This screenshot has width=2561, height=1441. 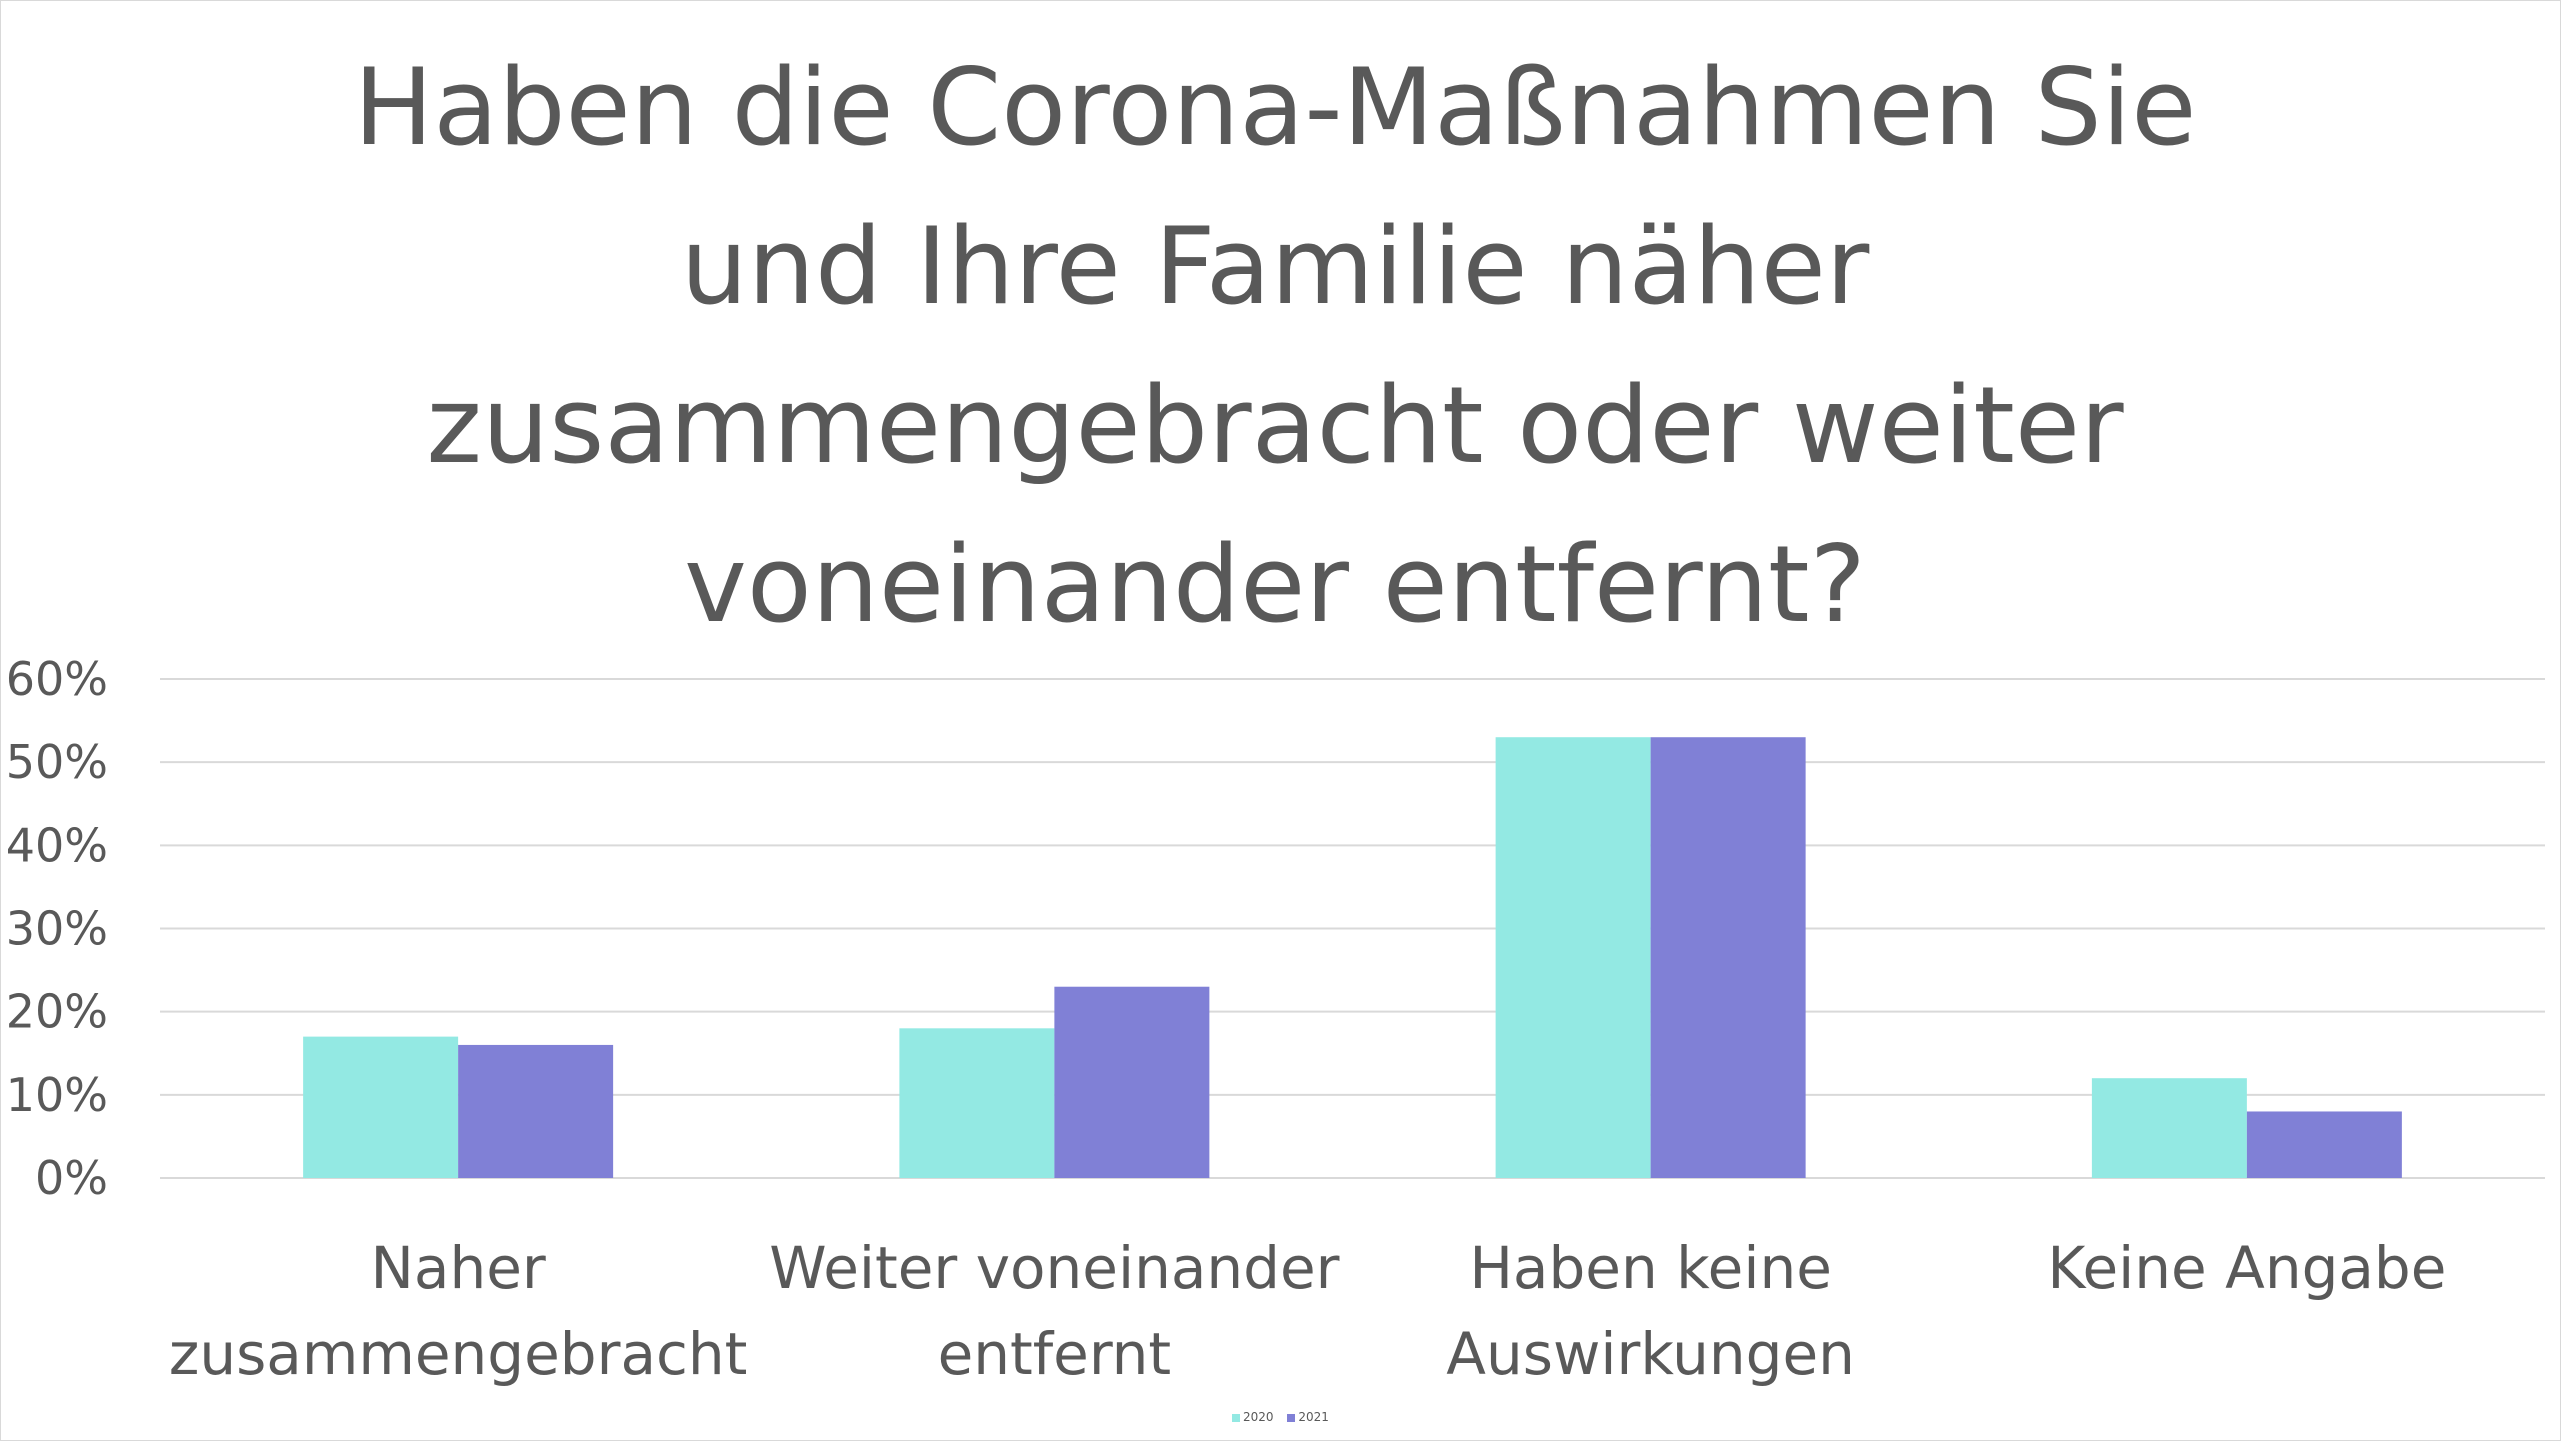 What do you see at coordinates (458, 1268) in the screenshot?
I see `x-category-label: Naher` at bounding box center [458, 1268].